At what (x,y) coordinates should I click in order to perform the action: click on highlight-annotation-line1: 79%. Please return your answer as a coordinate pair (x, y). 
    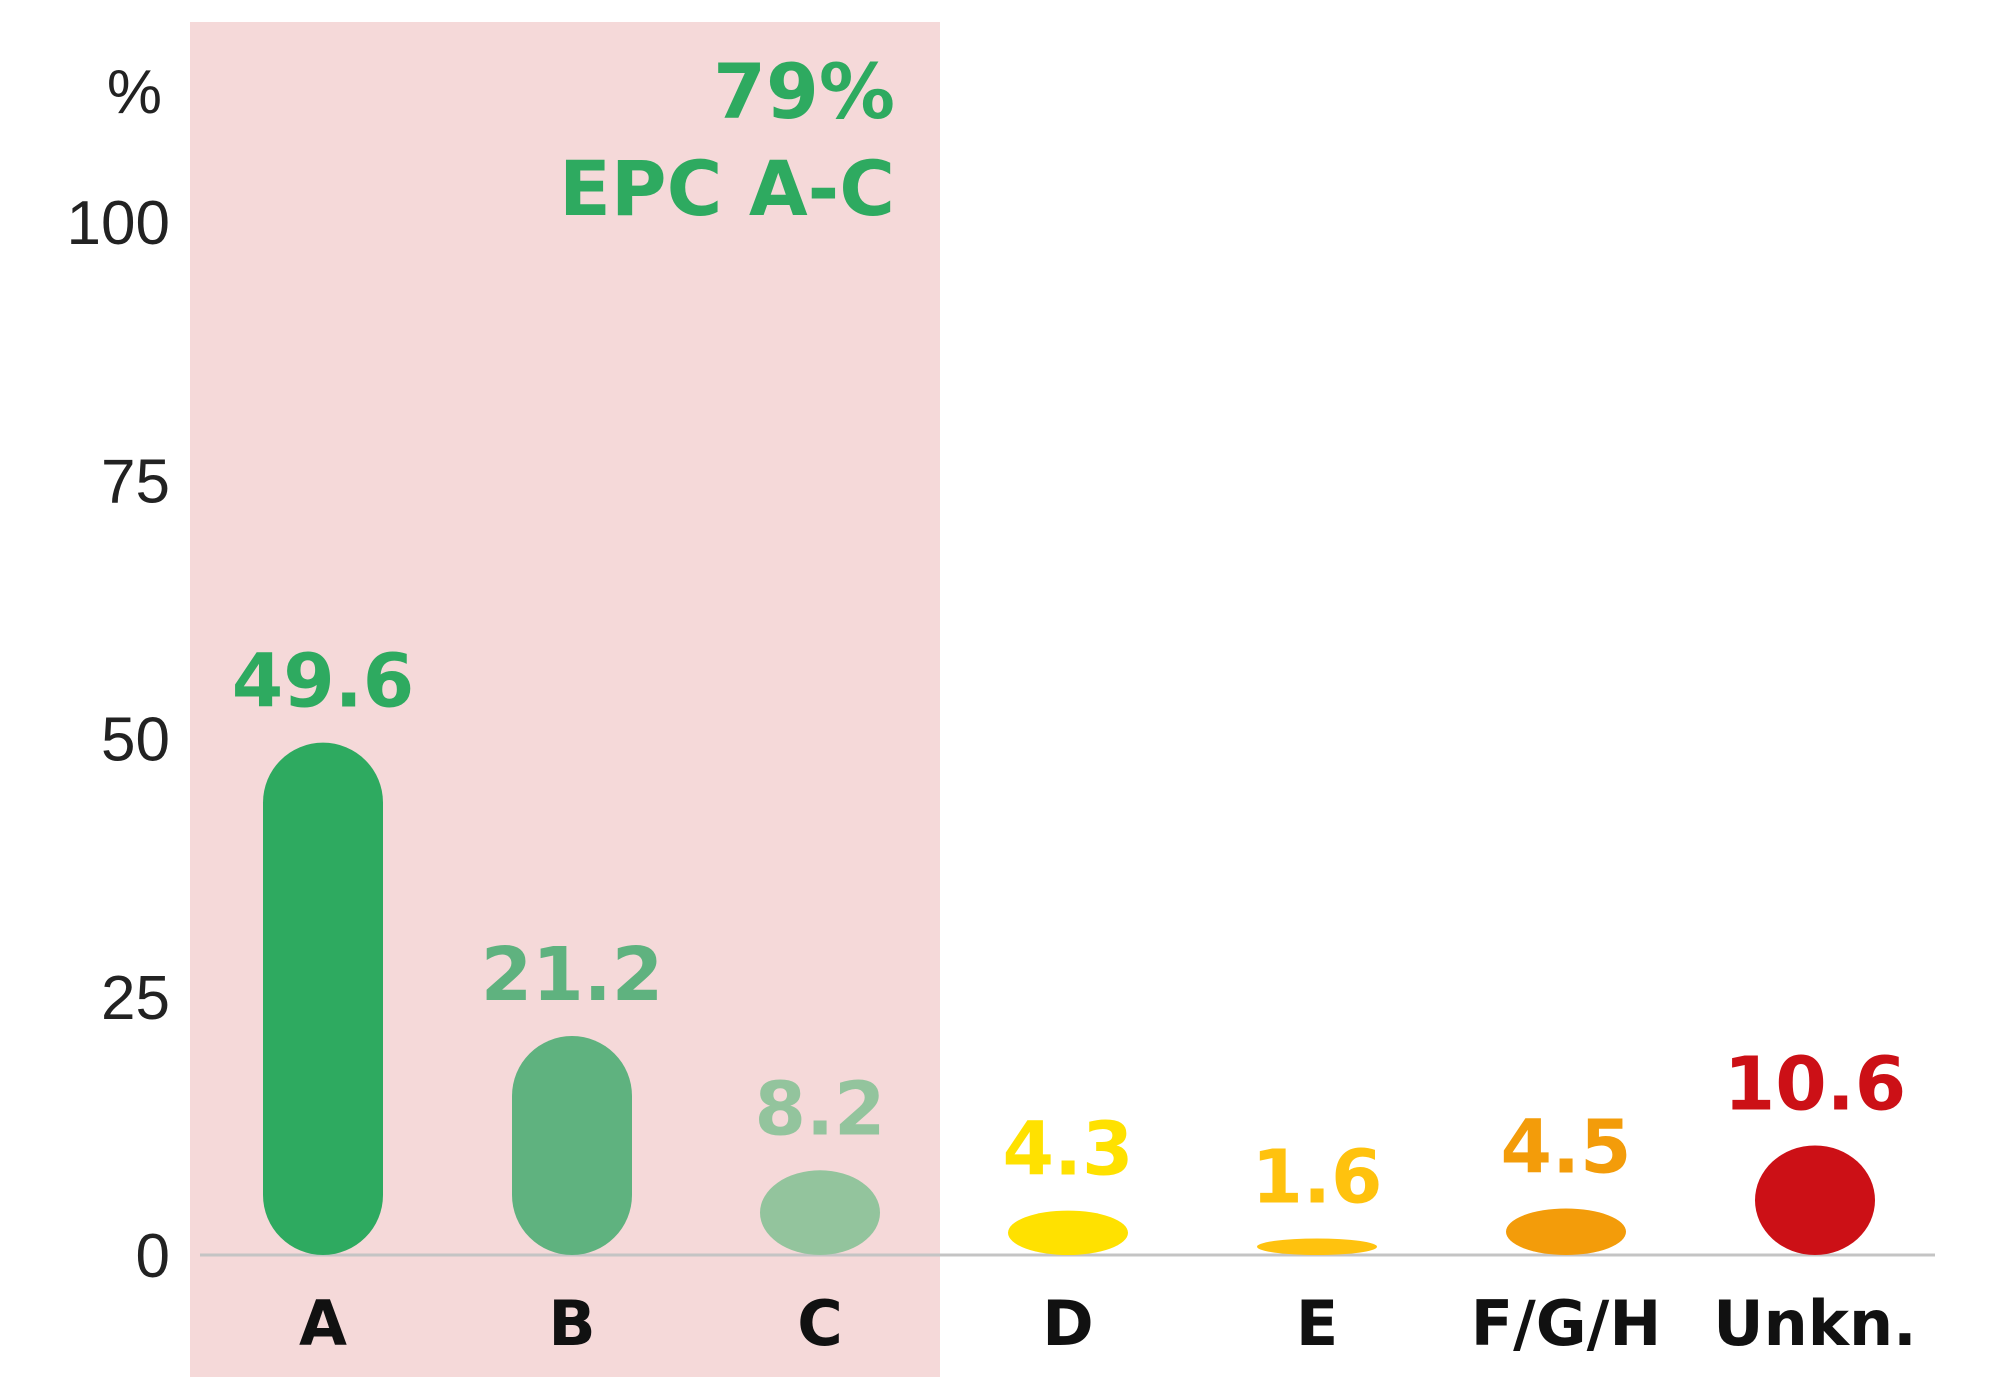
    Looking at the image, I should click on (804, 91).